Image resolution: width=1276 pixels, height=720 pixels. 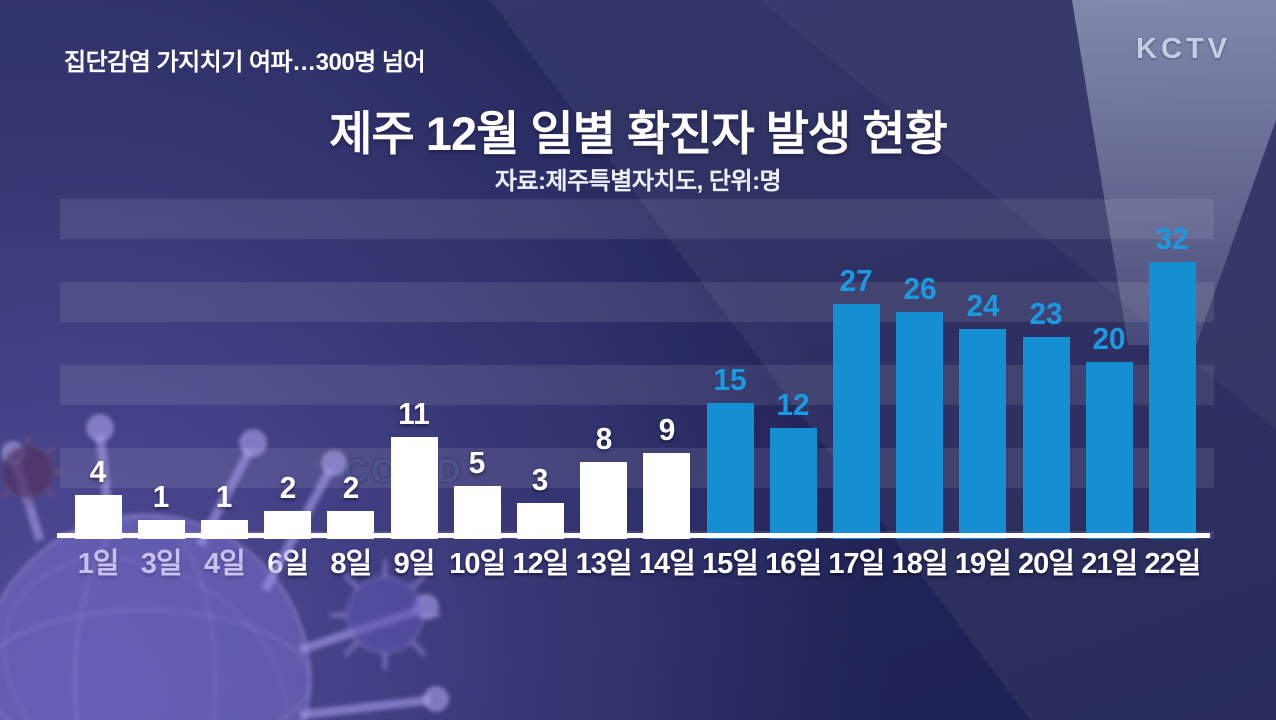 I want to click on bar-21일, so click(x=1109, y=450).